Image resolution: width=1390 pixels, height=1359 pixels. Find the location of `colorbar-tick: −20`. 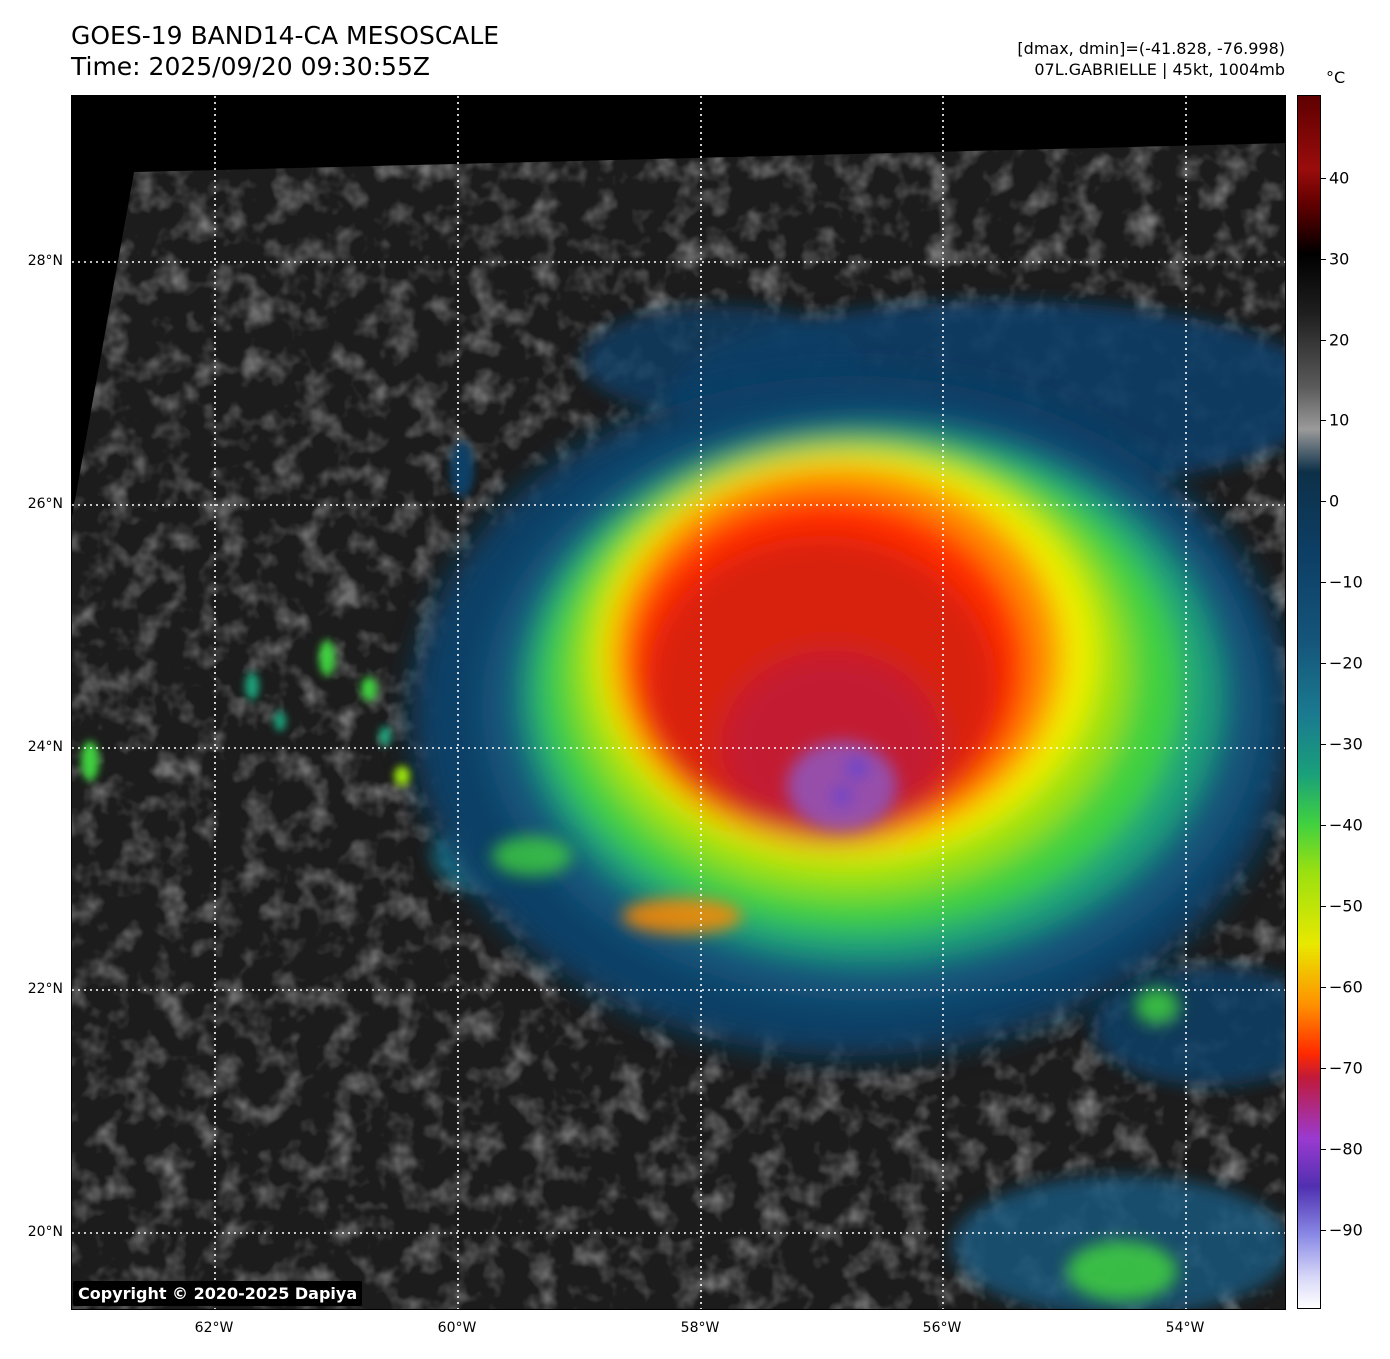

colorbar-tick: −20 is located at coordinates (1346, 663).